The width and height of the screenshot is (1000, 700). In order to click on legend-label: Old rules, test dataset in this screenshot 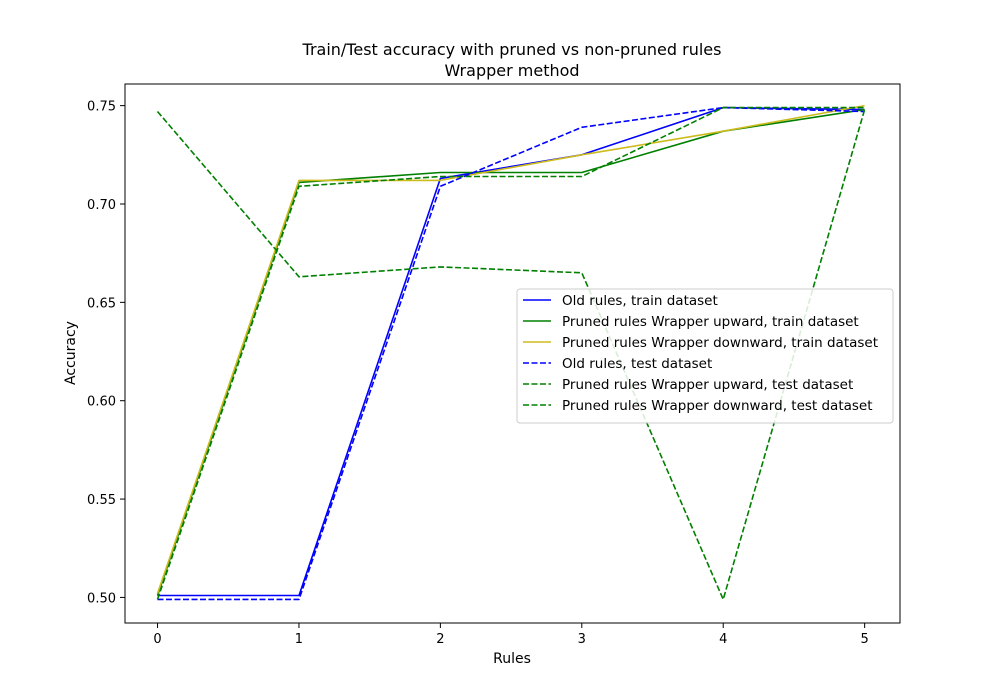, I will do `click(637, 364)`.